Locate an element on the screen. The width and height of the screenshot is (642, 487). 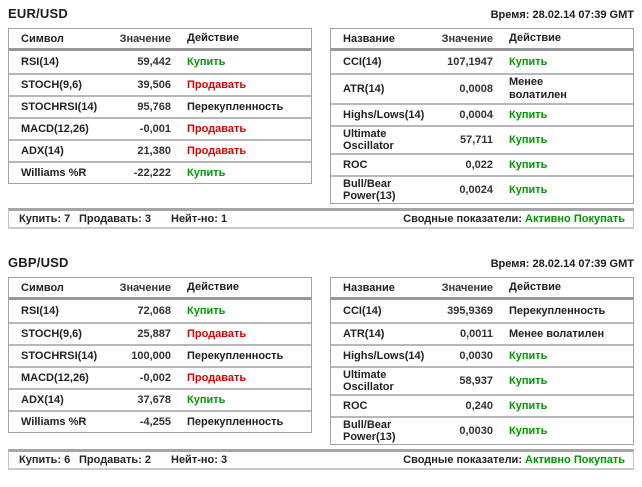
time-label: Время: 28.02.14 07:39 GMT is located at coordinates (562, 264).